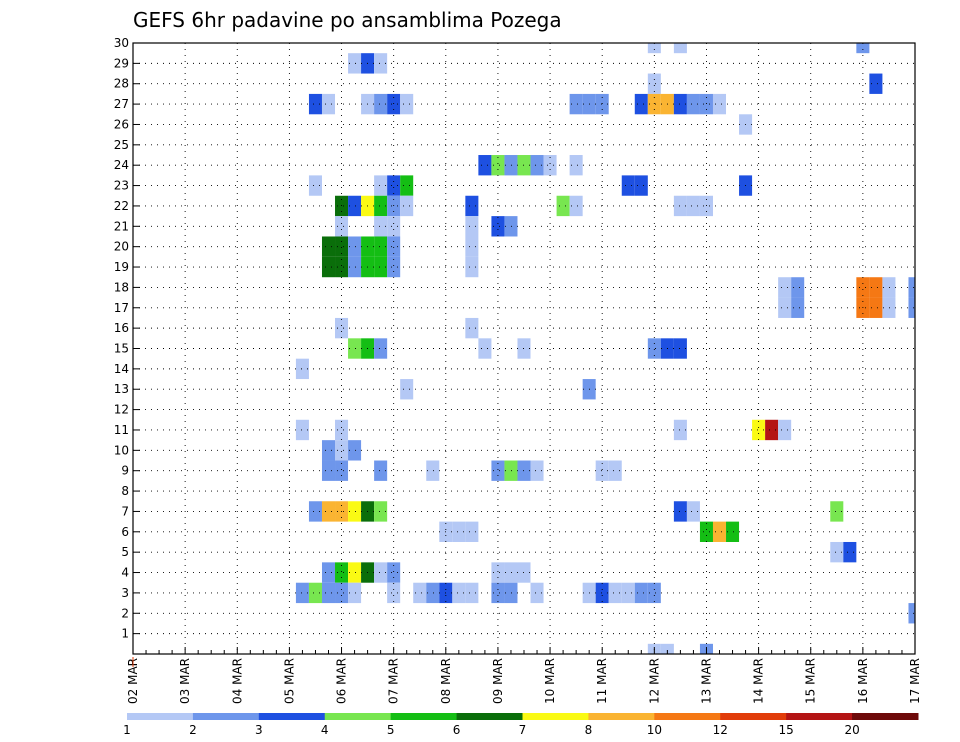 The image size is (960, 742). What do you see at coordinates (915, 681) in the screenshot?
I see `x-tick-label: 17 MAR` at bounding box center [915, 681].